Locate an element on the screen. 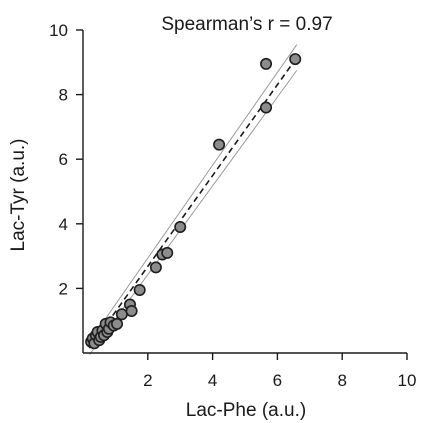 This screenshot has width=423, height=423. y-tick-label: 6 is located at coordinates (63, 159).